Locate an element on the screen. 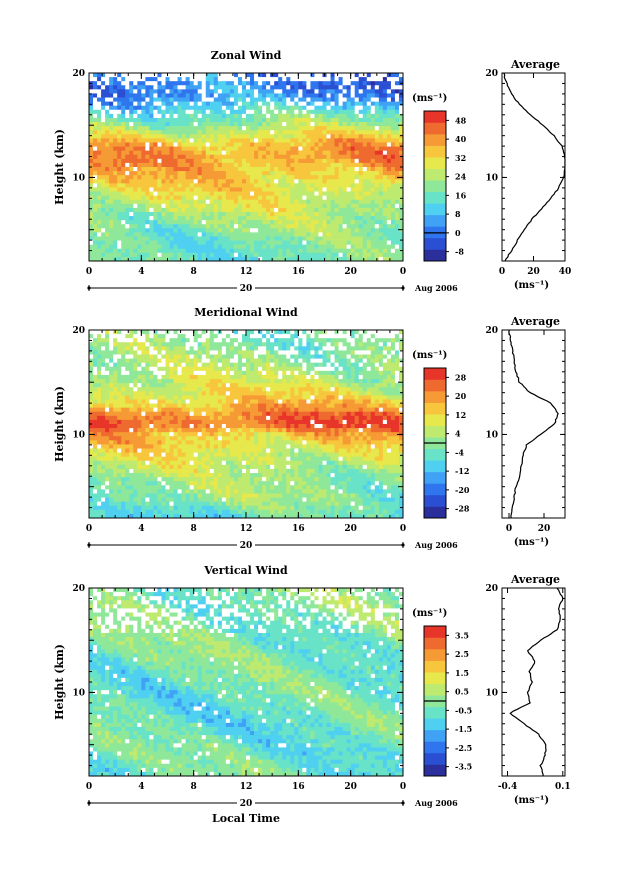 This screenshot has height=873, width=622. profile-unit: (ms⁻¹) is located at coordinates (531, 285).